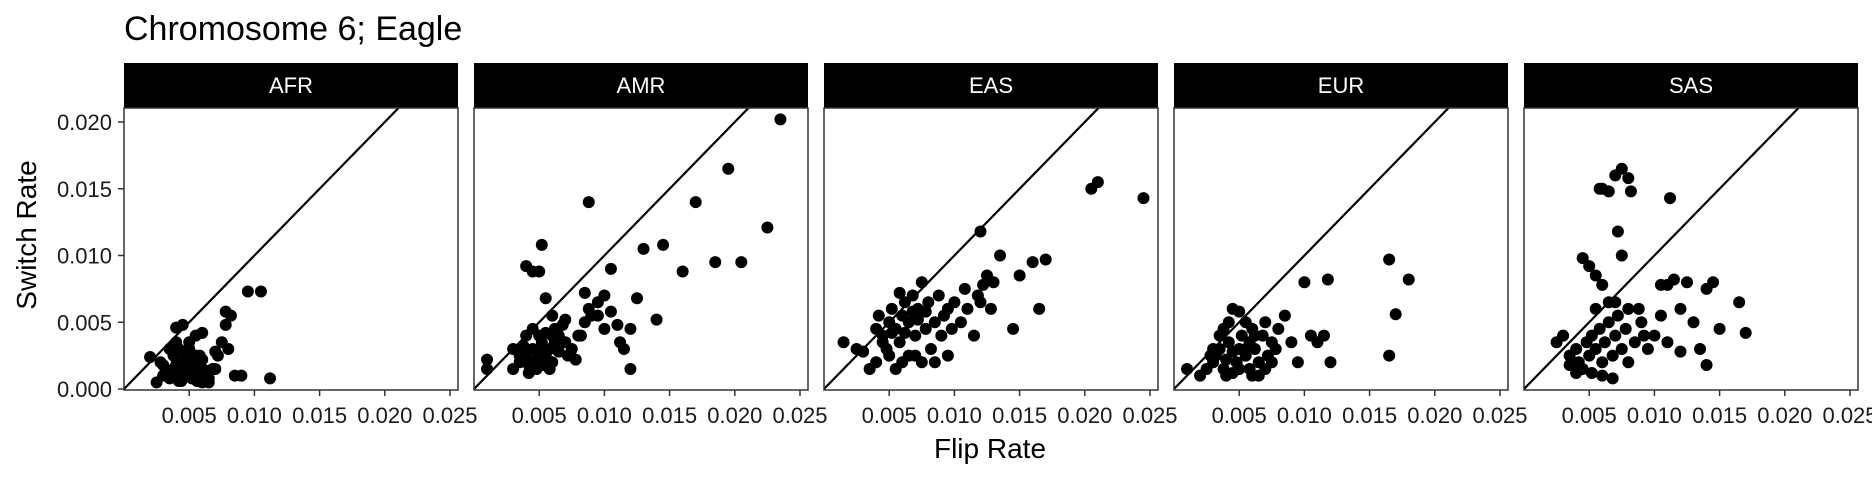  I want to click on y-tick-label: 0.010, so click(84, 256).